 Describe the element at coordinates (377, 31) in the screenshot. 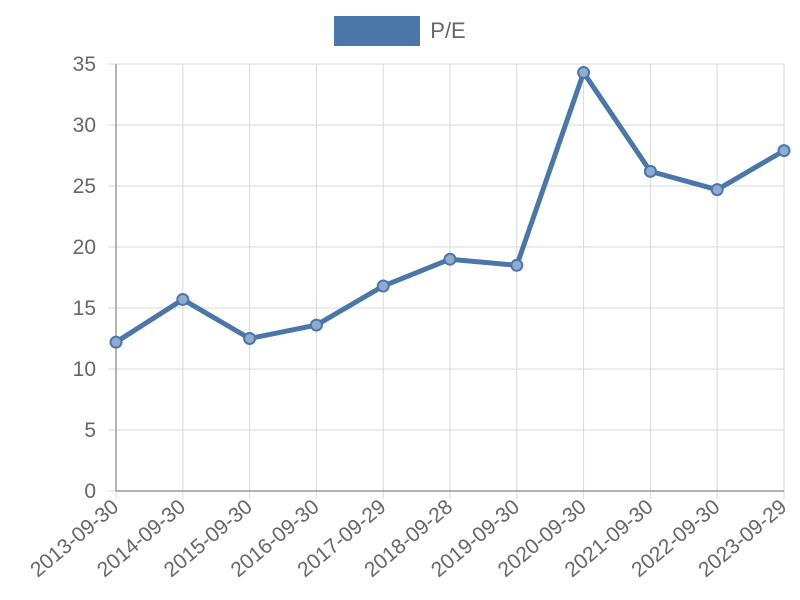

I see `legend-swatch` at that location.